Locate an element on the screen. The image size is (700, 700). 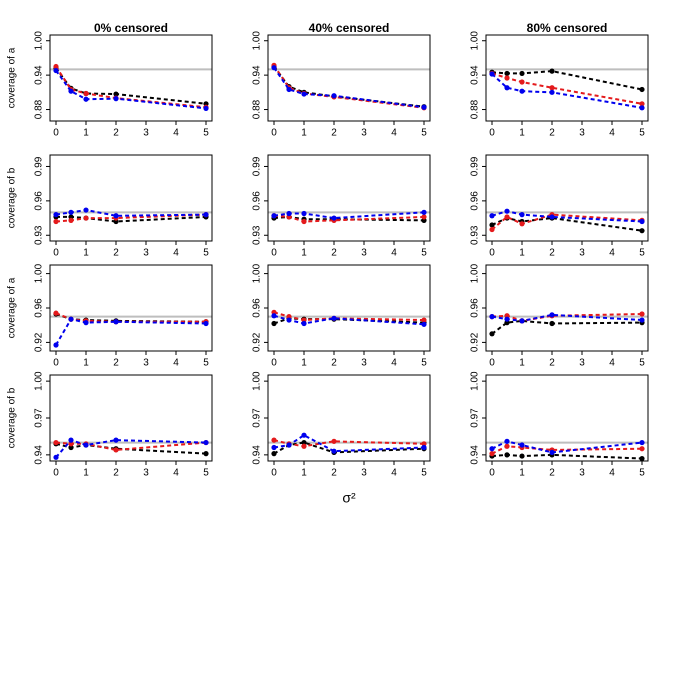
y-tick-label: 0.97 is located at coordinates (39, 418).